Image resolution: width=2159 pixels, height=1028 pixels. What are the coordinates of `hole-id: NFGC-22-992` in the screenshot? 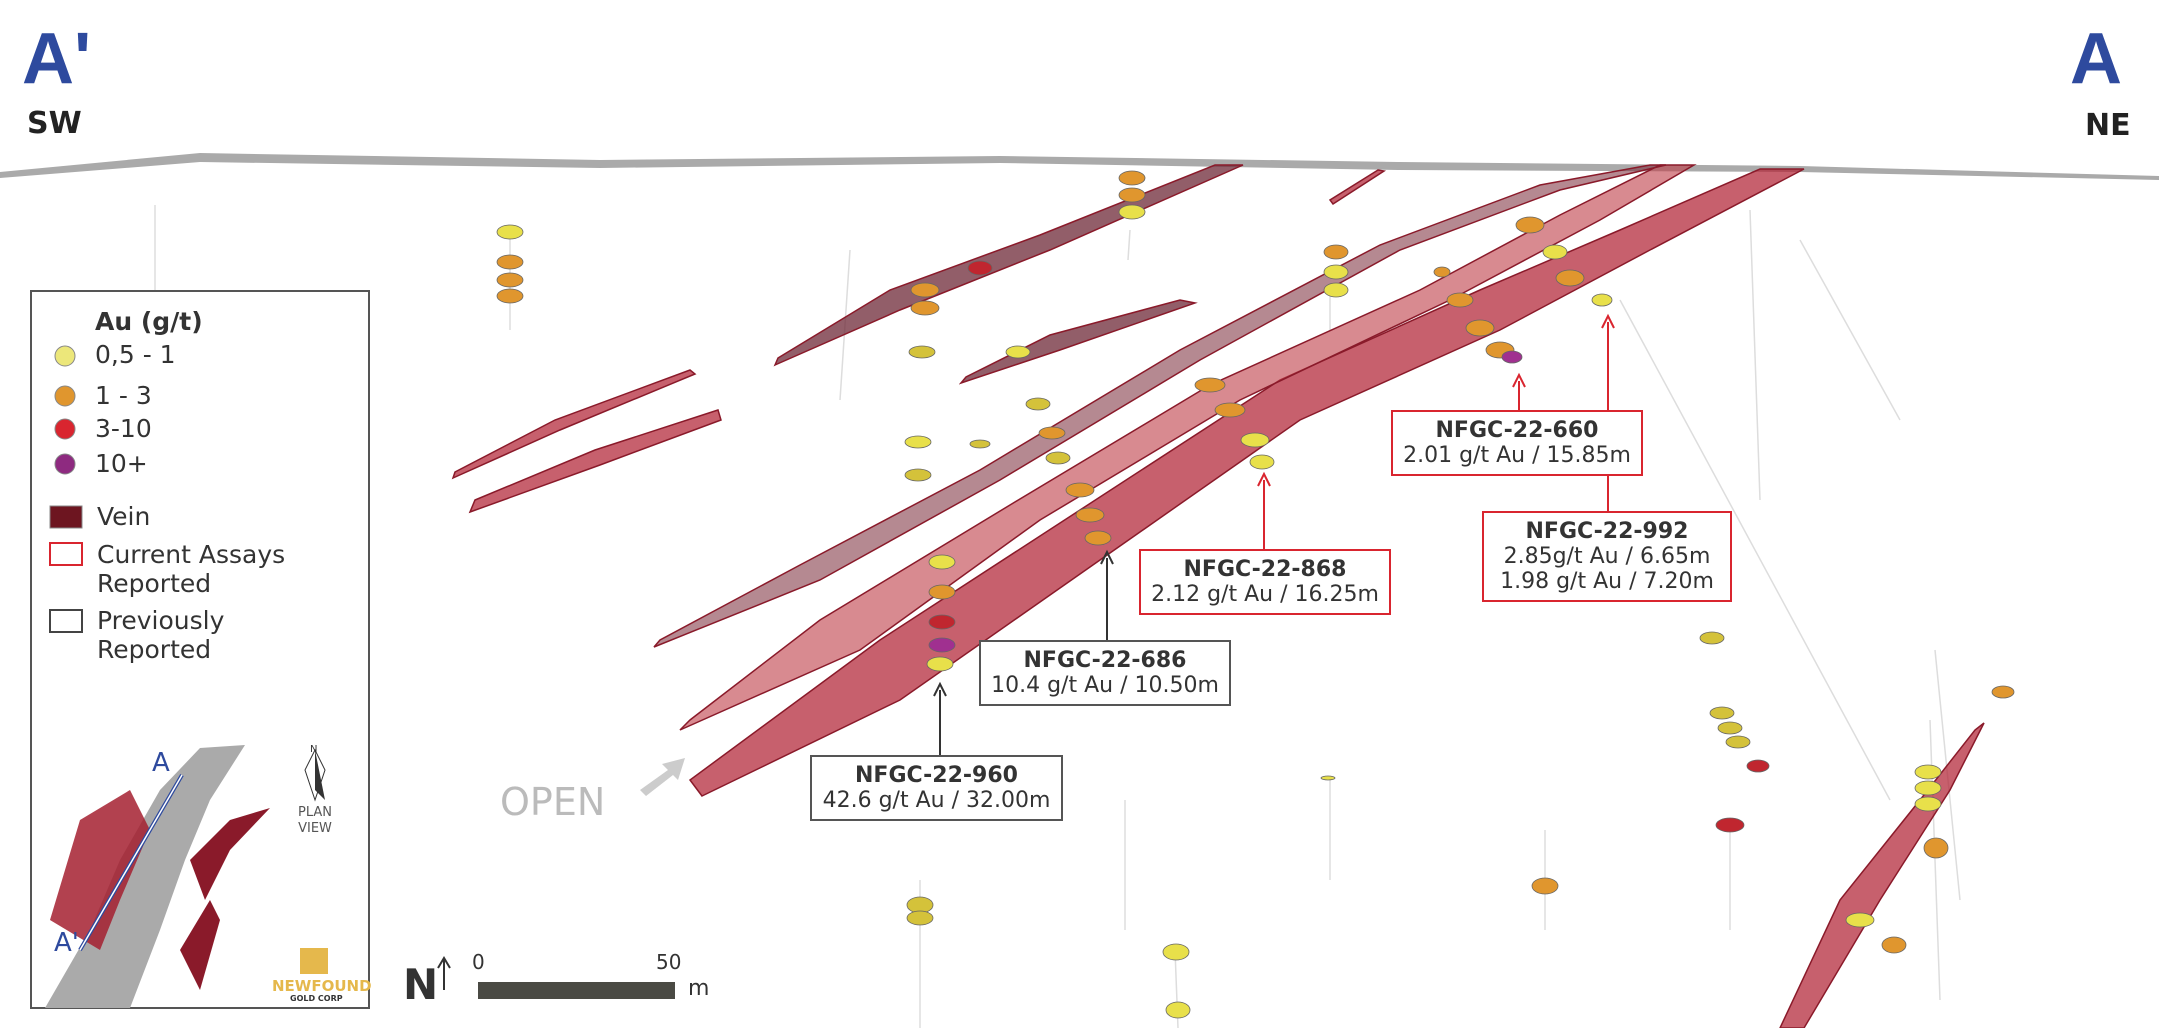 It's located at (1607, 531).